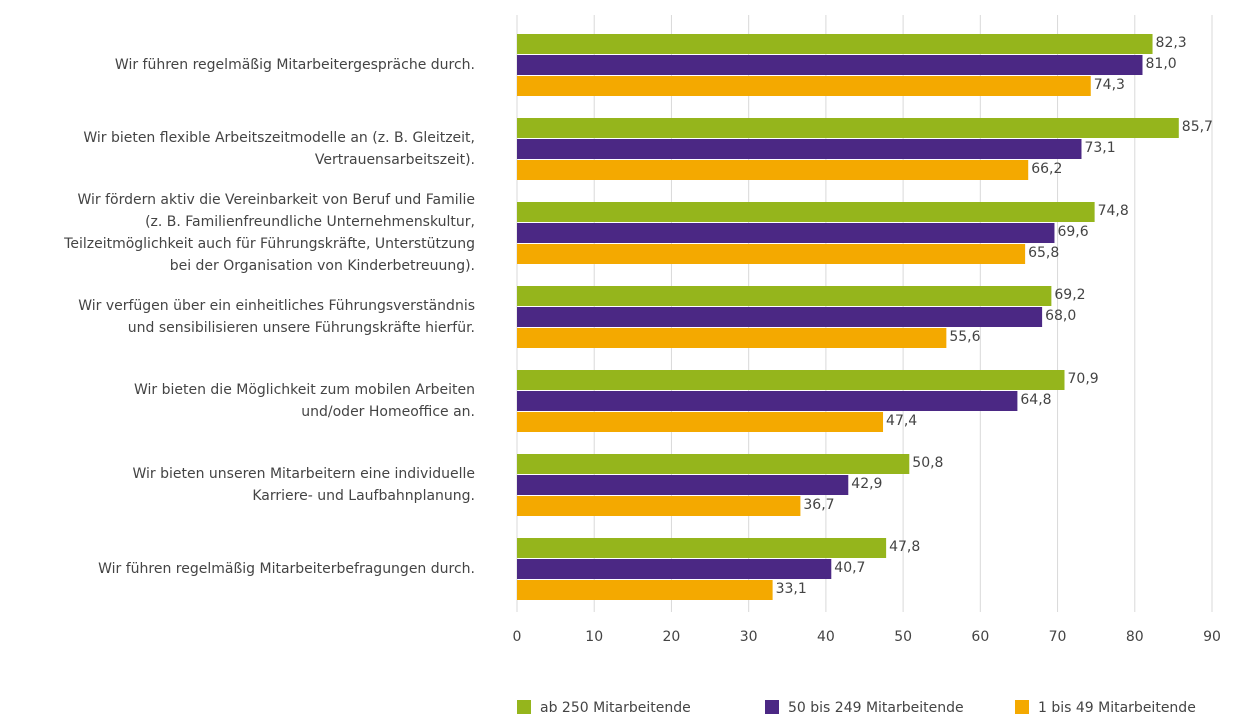 Image resolution: width=1258 pixels, height=718 pixels. What do you see at coordinates (749, 637) in the screenshot?
I see `x-tick-label: 30` at bounding box center [749, 637].